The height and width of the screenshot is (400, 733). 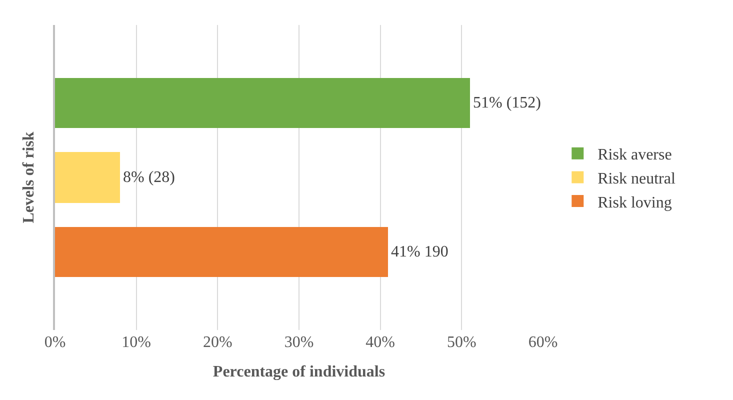 What do you see at coordinates (299, 342) in the screenshot?
I see `x-tick-label: 30%` at bounding box center [299, 342].